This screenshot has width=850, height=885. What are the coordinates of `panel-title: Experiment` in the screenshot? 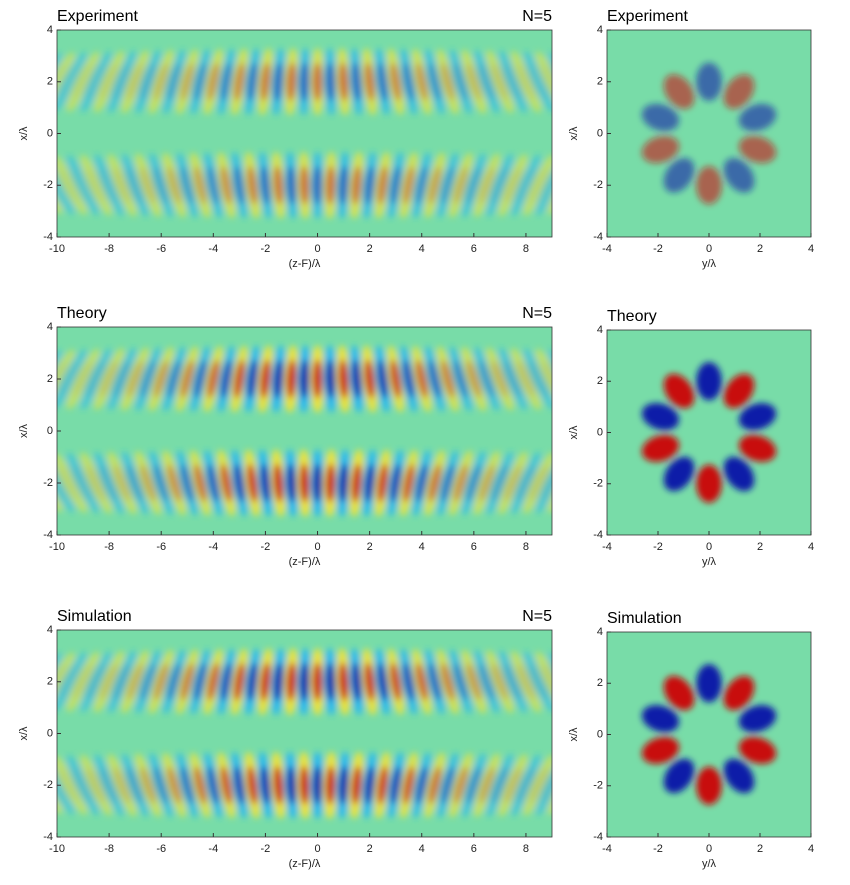 It's located at (97, 16).